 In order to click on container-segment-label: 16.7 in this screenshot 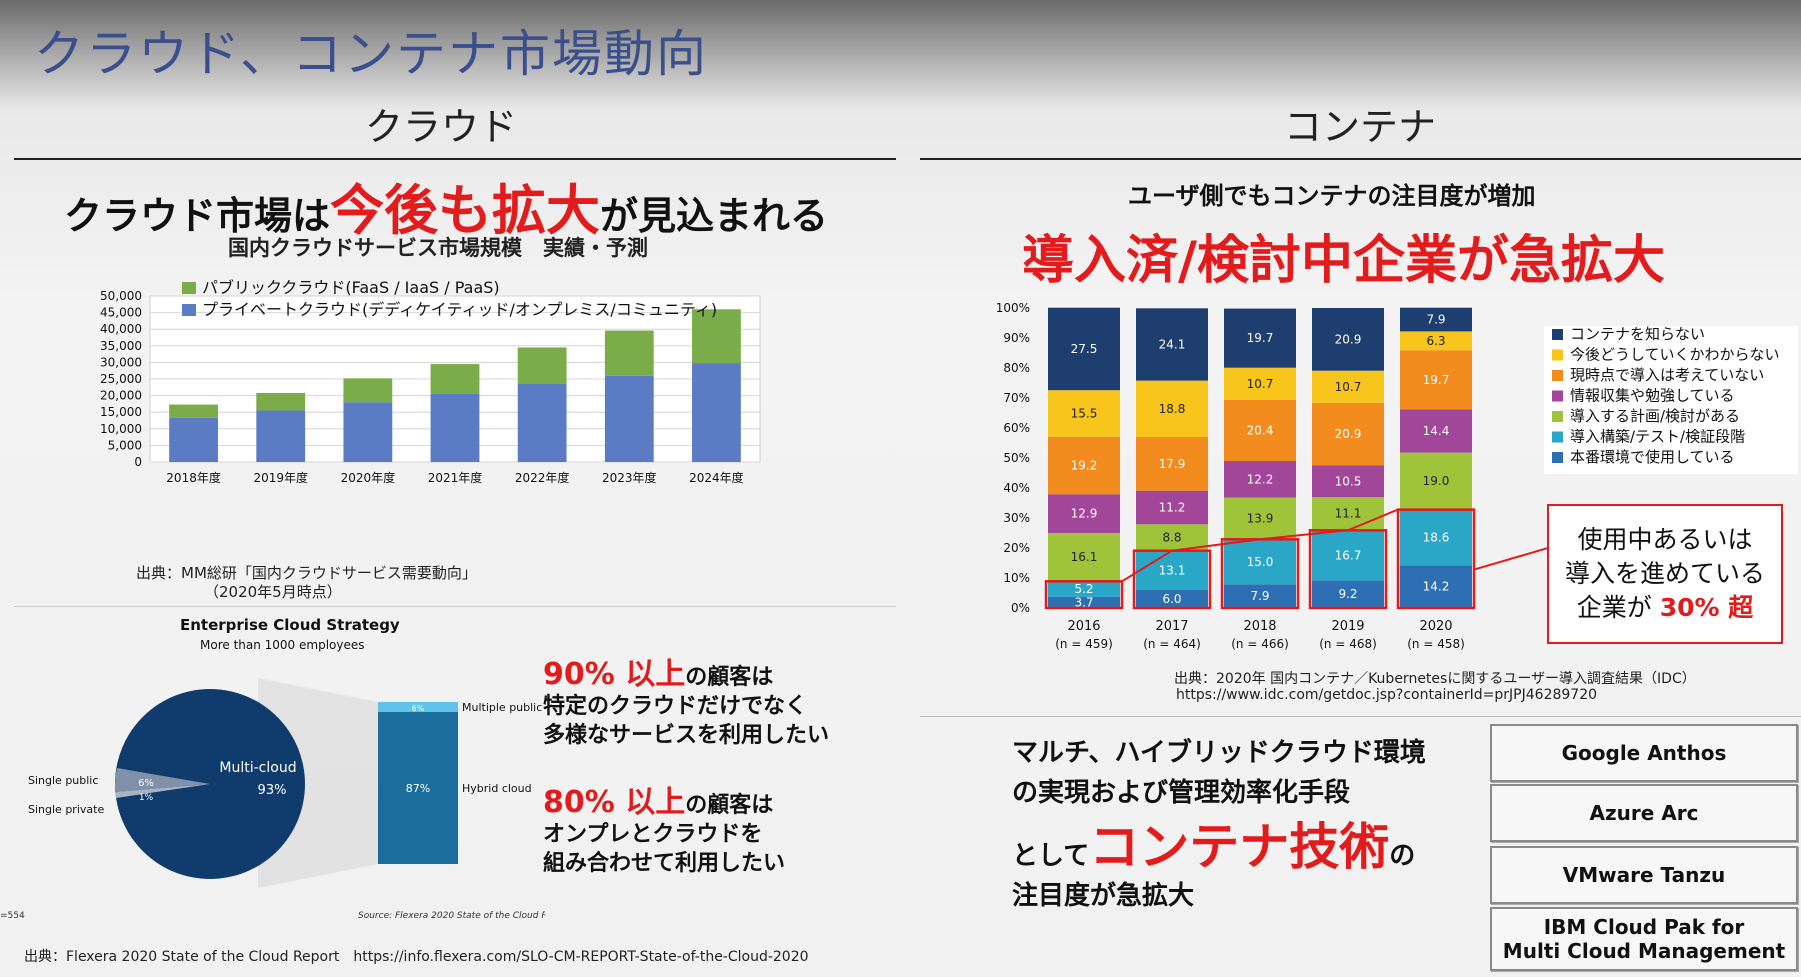, I will do `click(1348, 555)`.